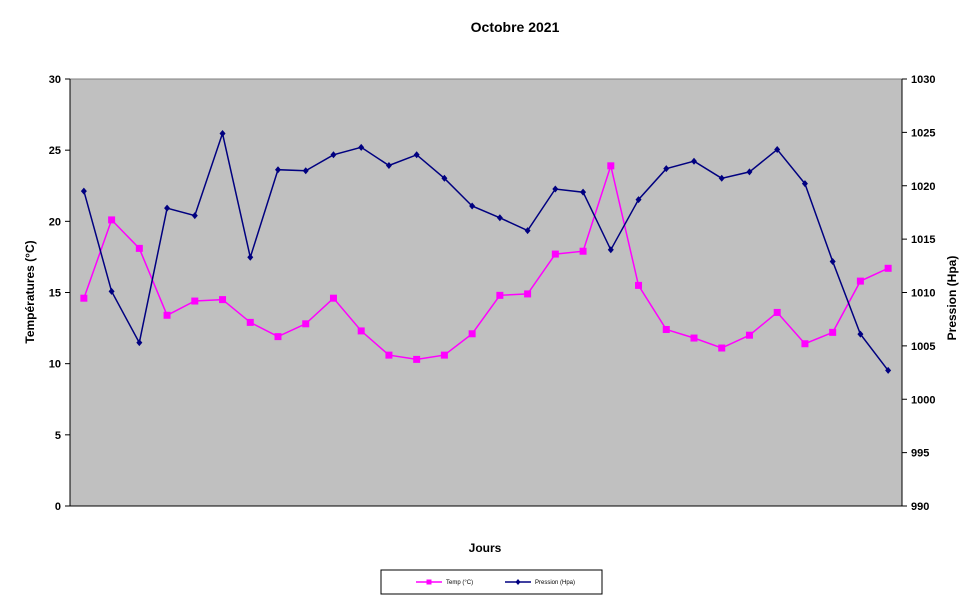 The height and width of the screenshot is (603, 970). I want to click on y-tick-label: 25, so click(55, 151).